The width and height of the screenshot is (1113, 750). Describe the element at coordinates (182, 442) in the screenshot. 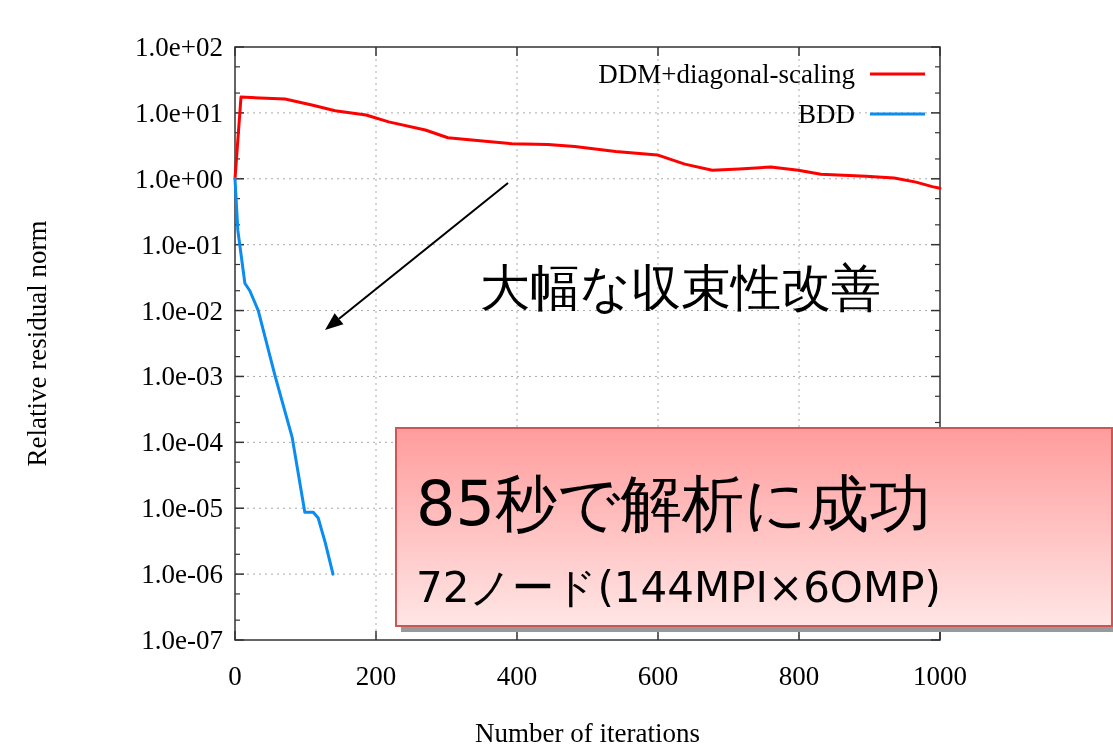

I see `y-tick-label: 1.0e-04` at that location.